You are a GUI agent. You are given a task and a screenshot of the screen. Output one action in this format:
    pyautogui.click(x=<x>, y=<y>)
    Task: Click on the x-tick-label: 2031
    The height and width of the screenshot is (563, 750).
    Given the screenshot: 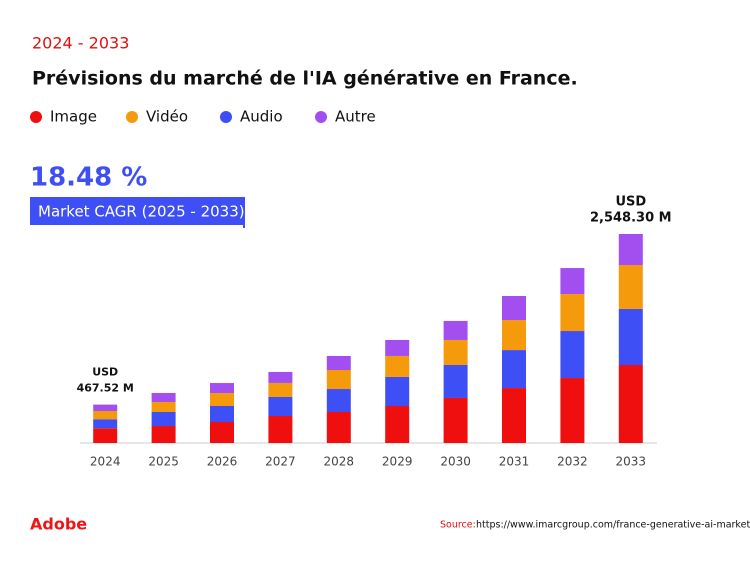 What is the action you would take?
    pyautogui.click(x=514, y=462)
    